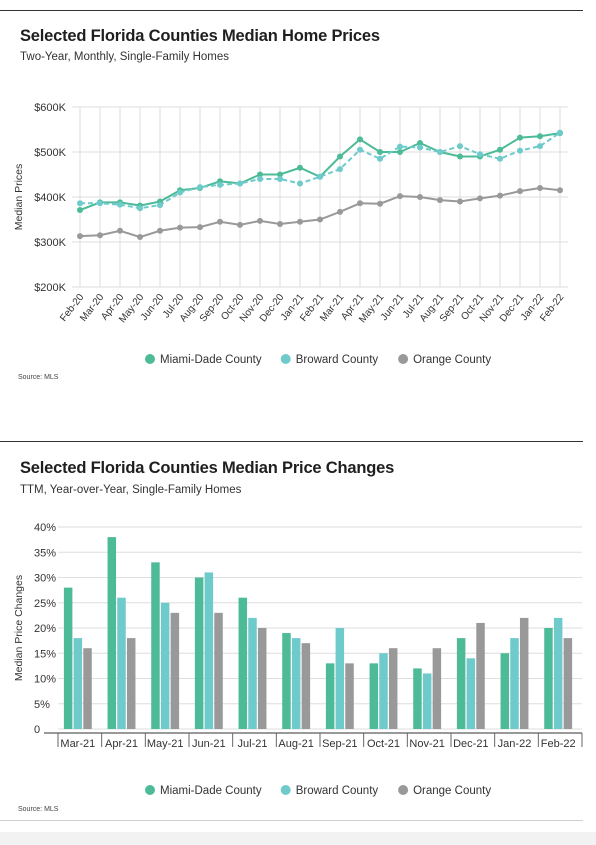 The width and height of the screenshot is (596, 845). Describe the element at coordinates (50, 198) in the screenshot. I see `y-tick-label: $400K` at that location.